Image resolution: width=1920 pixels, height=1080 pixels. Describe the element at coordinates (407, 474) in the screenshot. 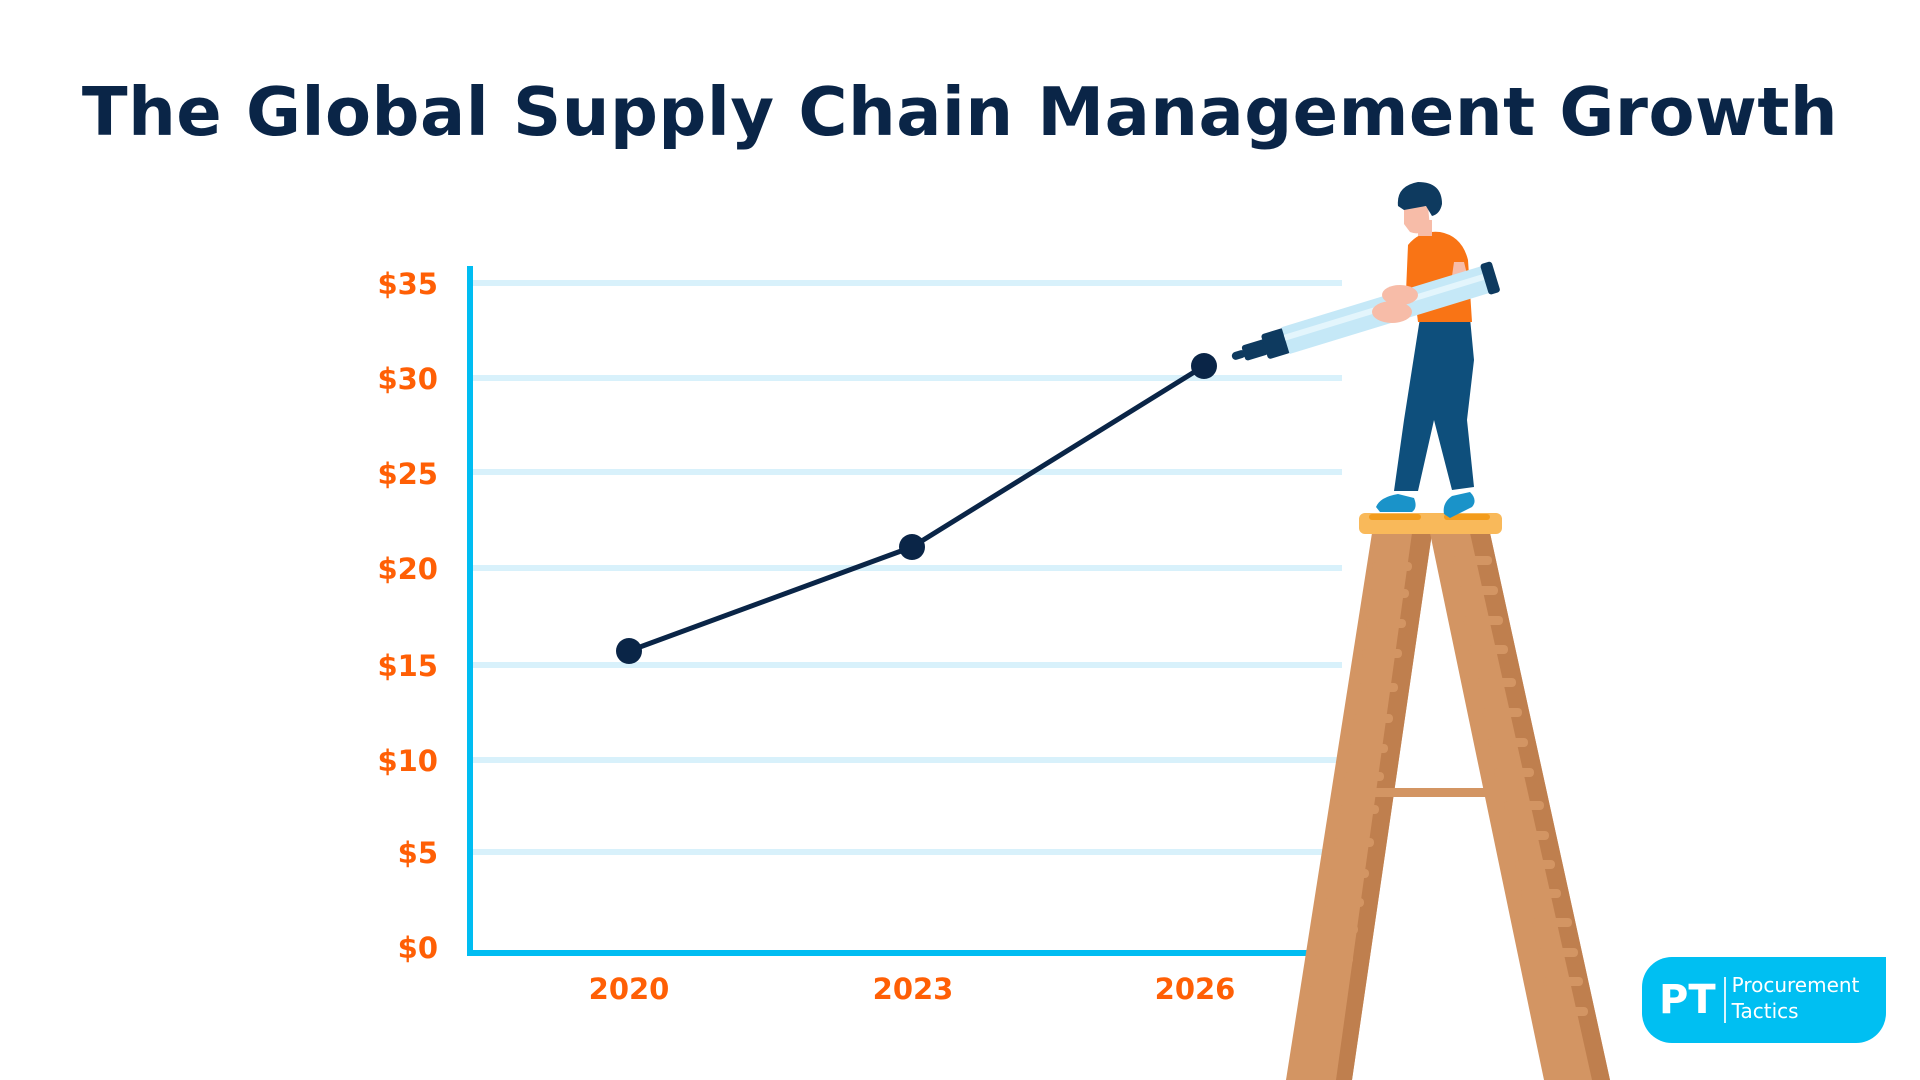

I see `y-tick-label: $25` at that location.